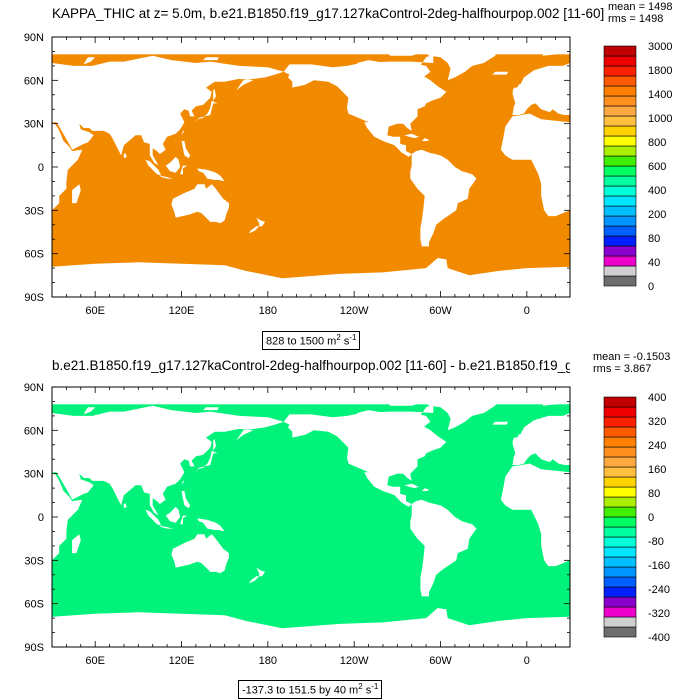 Image resolution: width=700 pixels, height=700 pixels. Describe the element at coordinates (183, 133) in the screenshot. I see `land-taiwan` at that location.